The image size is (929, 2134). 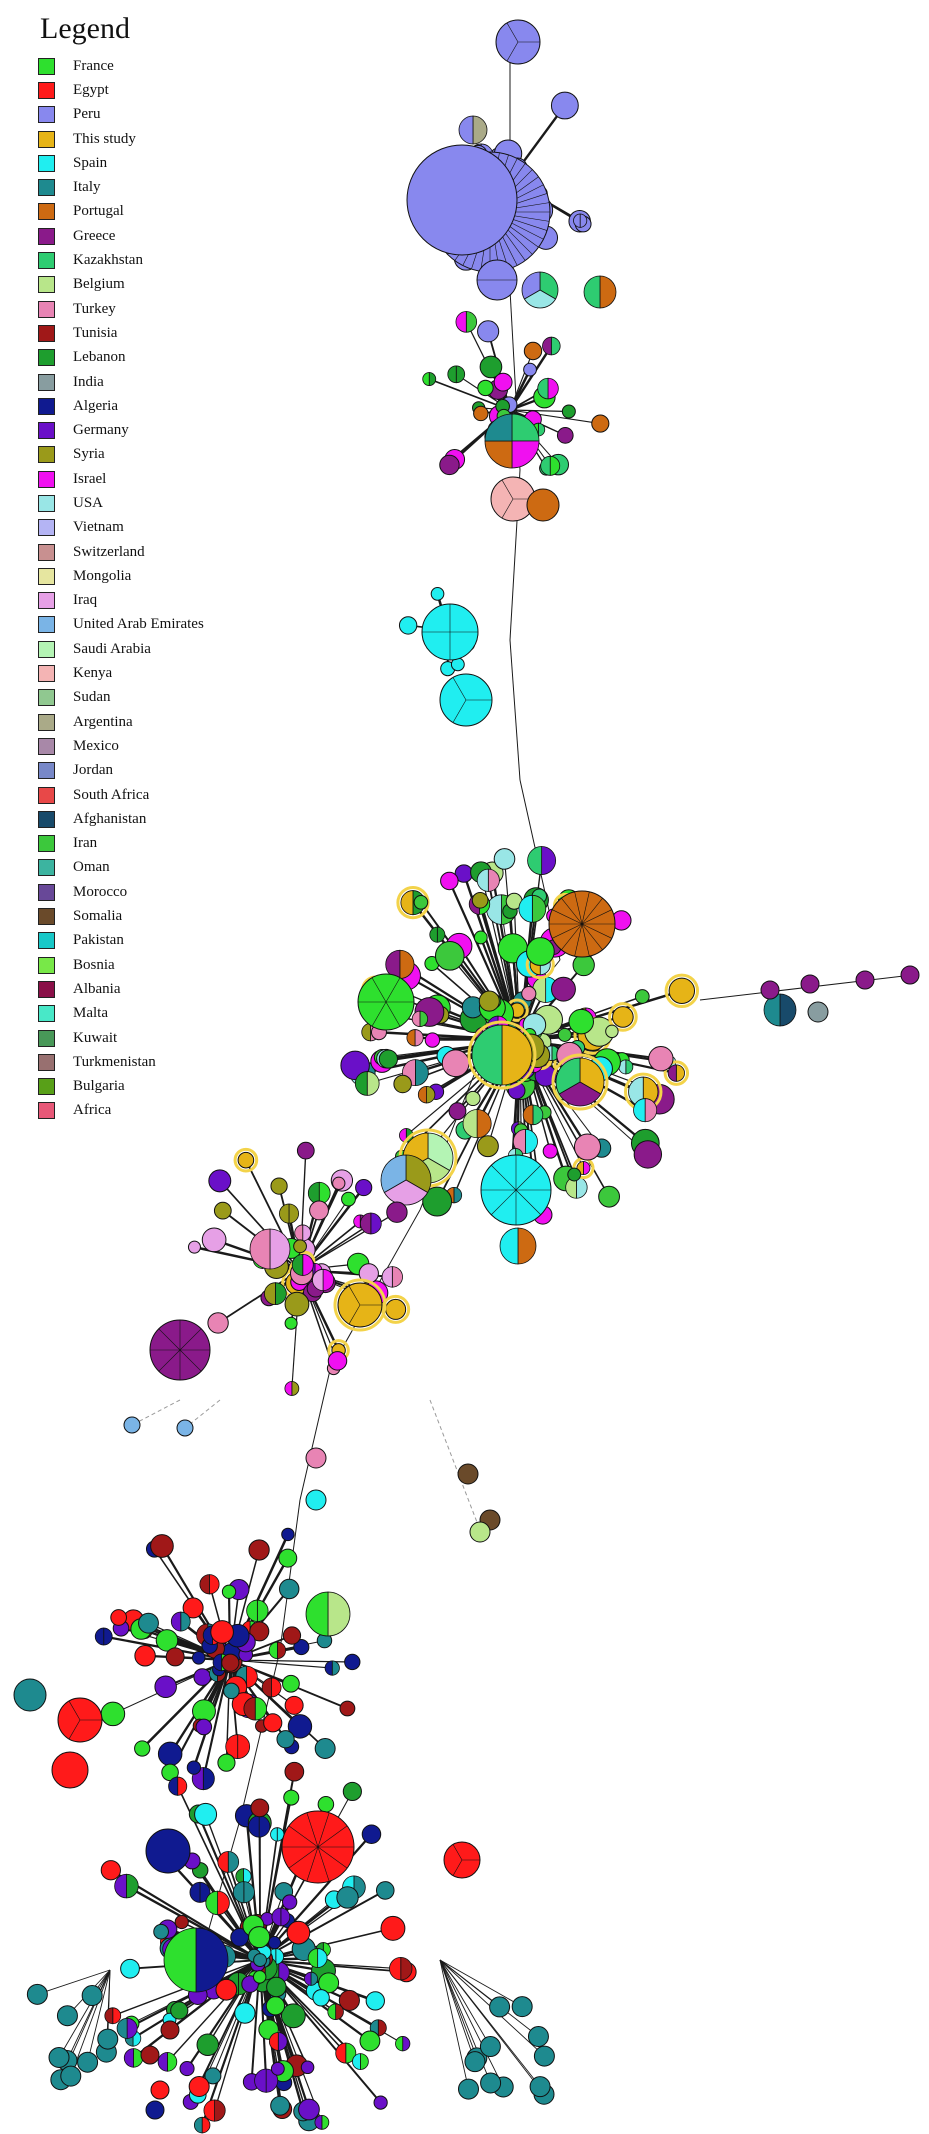 What do you see at coordinates (99, 284) in the screenshot?
I see `legend-label: Belgium` at bounding box center [99, 284].